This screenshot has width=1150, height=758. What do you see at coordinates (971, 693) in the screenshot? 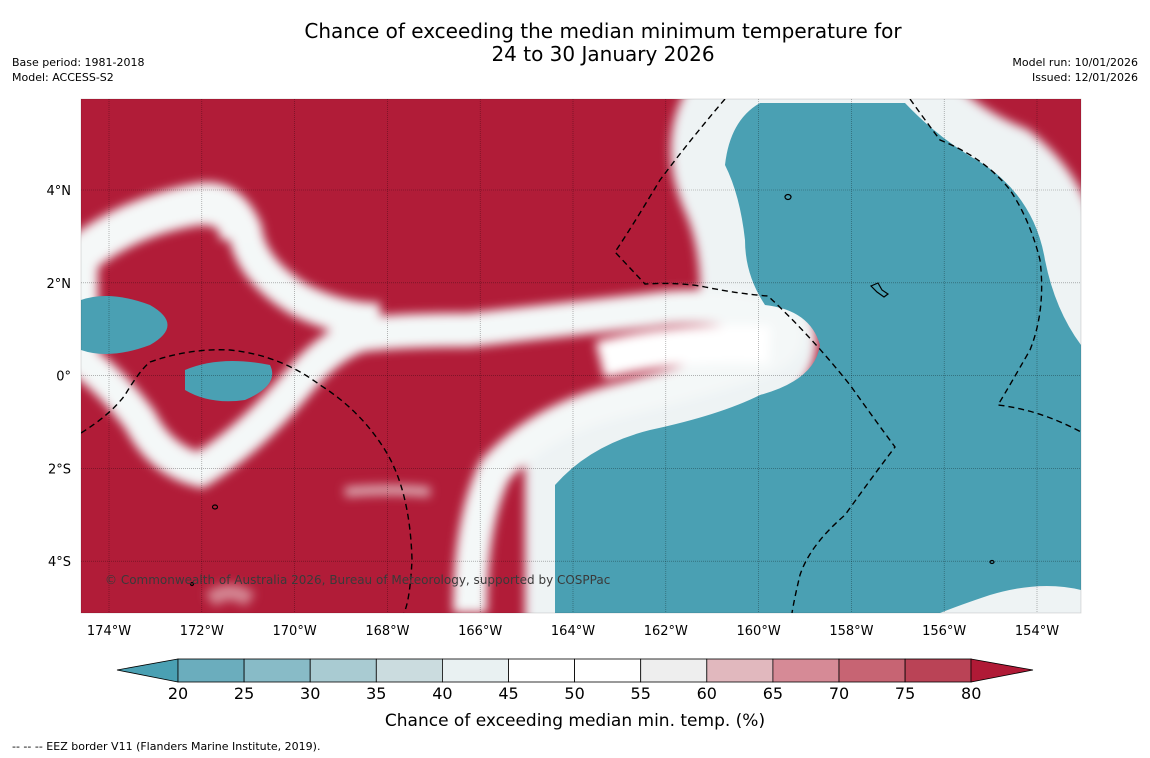
I see `colorbar-tick-label: 80` at bounding box center [971, 693].